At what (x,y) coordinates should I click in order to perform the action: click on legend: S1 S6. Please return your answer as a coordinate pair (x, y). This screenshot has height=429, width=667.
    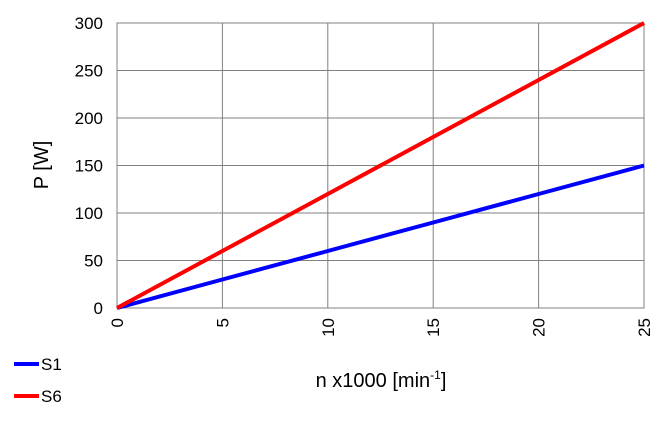
    Looking at the image, I should click on (38, 380).